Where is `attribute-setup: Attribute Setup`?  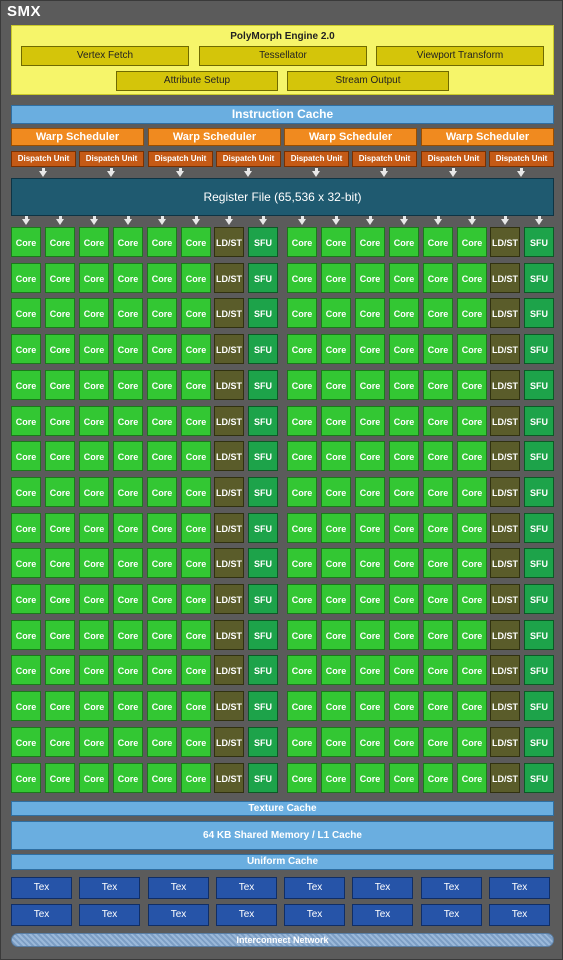
attribute-setup: Attribute Setup is located at coordinates (197, 81).